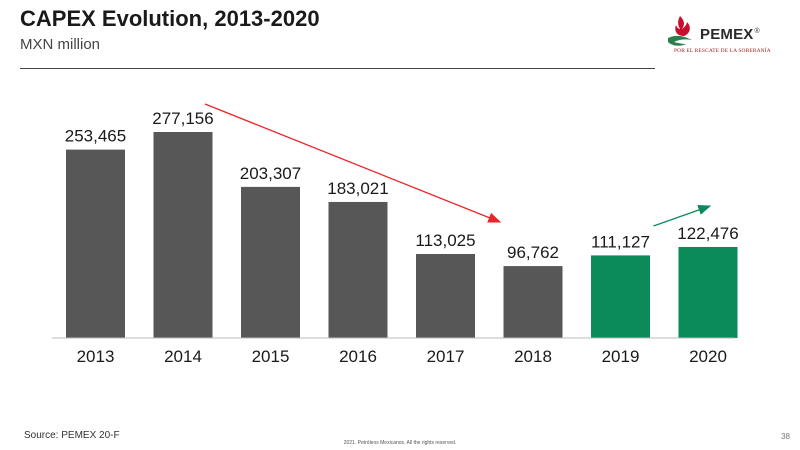 The width and height of the screenshot is (800, 450). Describe the element at coordinates (358, 356) in the screenshot. I see `x-tick-label-2016: 2016` at that location.